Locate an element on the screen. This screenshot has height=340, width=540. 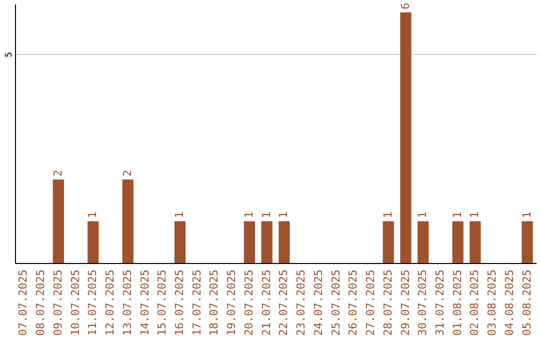
x-tick-label: 24.07.2025 is located at coordinates (318, 303).